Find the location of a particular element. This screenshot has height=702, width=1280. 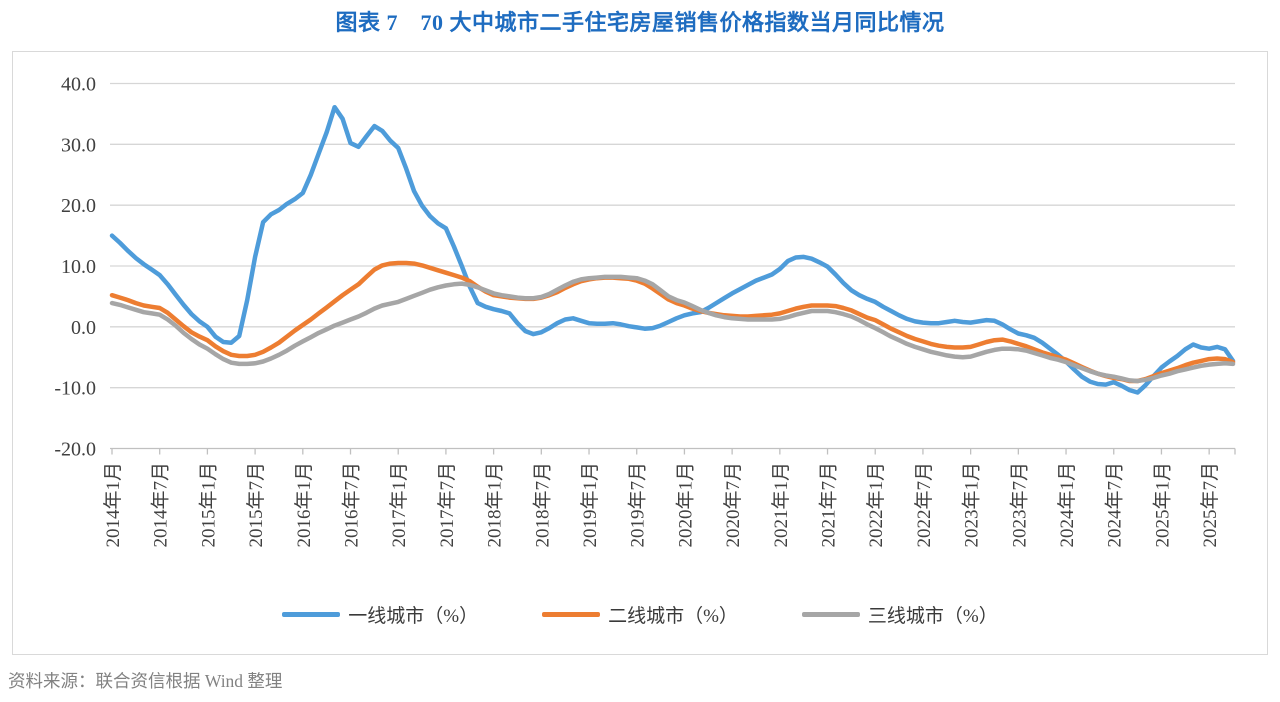

y-axis-label: 30.0 is located at coordinates (78, 145).